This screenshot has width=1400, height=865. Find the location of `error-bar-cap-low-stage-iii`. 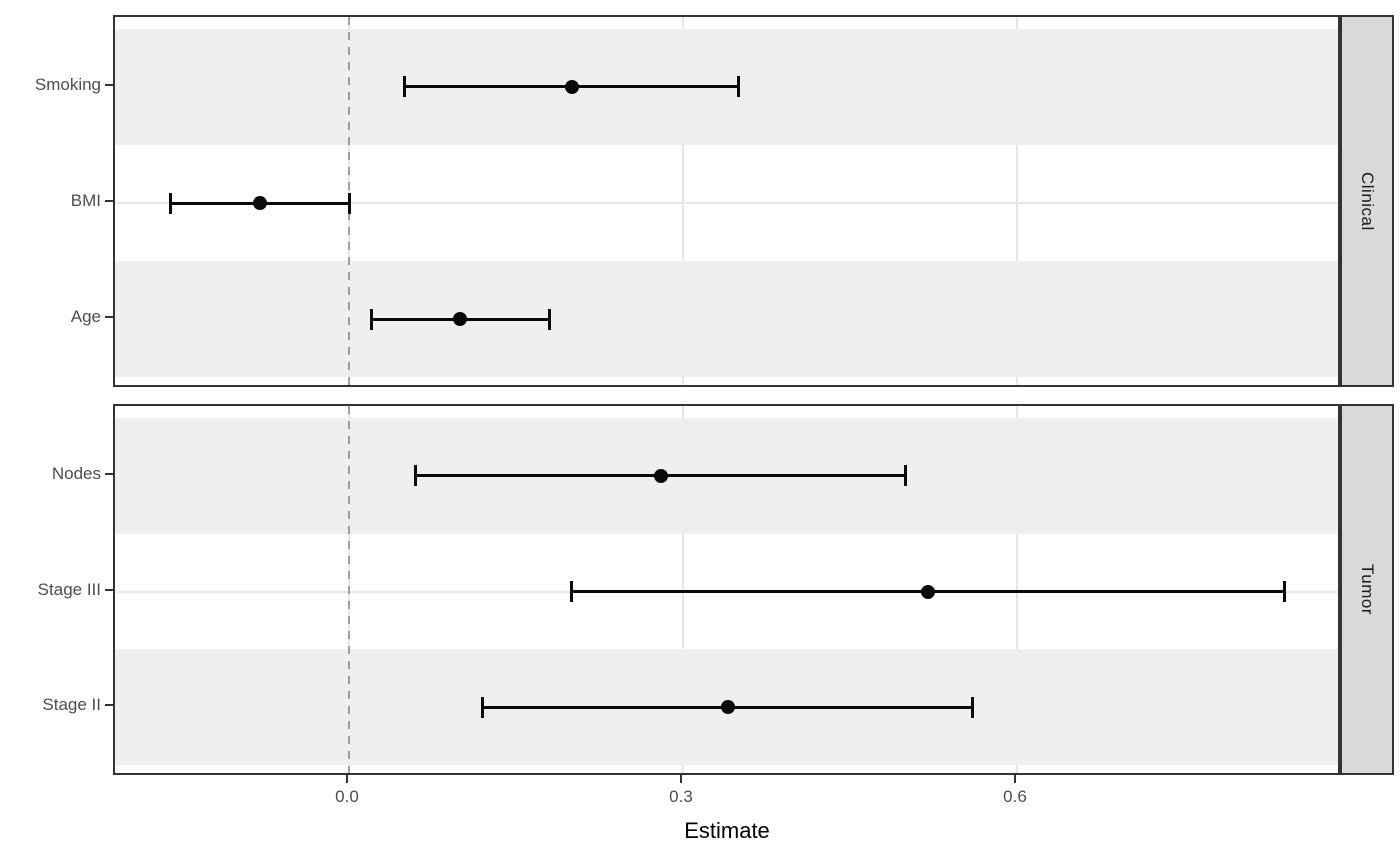

error-bar-cap-low-stage-iii is located at coordinates (572, 591).